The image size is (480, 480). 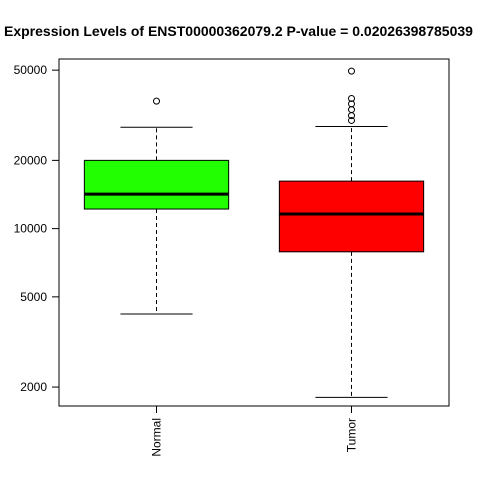 What do you see at coordinates (31, 70) in the screenshot?
I see `y-tick-label: 50000` at bounding box center [31, 70].